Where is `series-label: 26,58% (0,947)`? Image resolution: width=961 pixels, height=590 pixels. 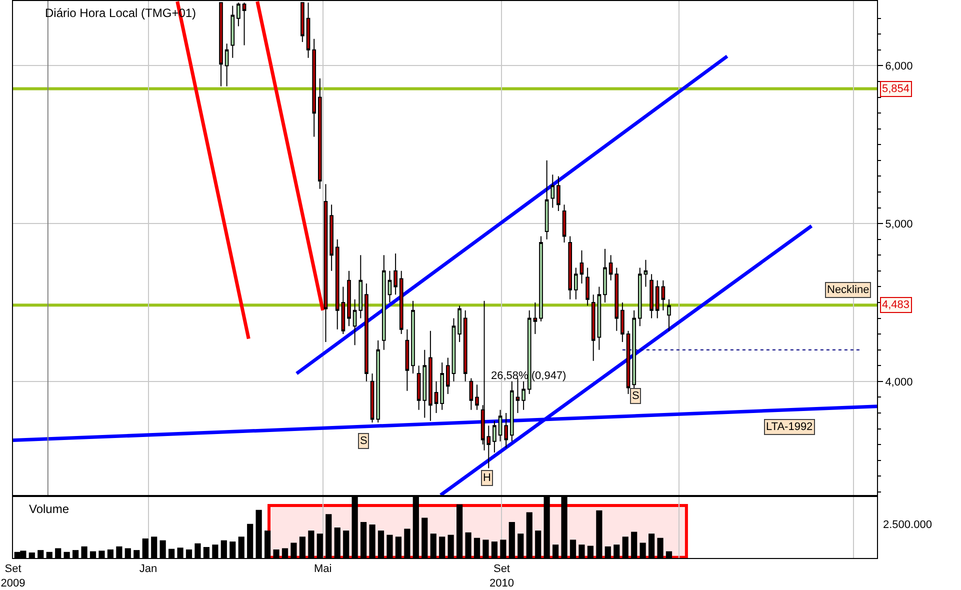 series-label: 26,58% (0,947) is located at coordinates (528, 376).